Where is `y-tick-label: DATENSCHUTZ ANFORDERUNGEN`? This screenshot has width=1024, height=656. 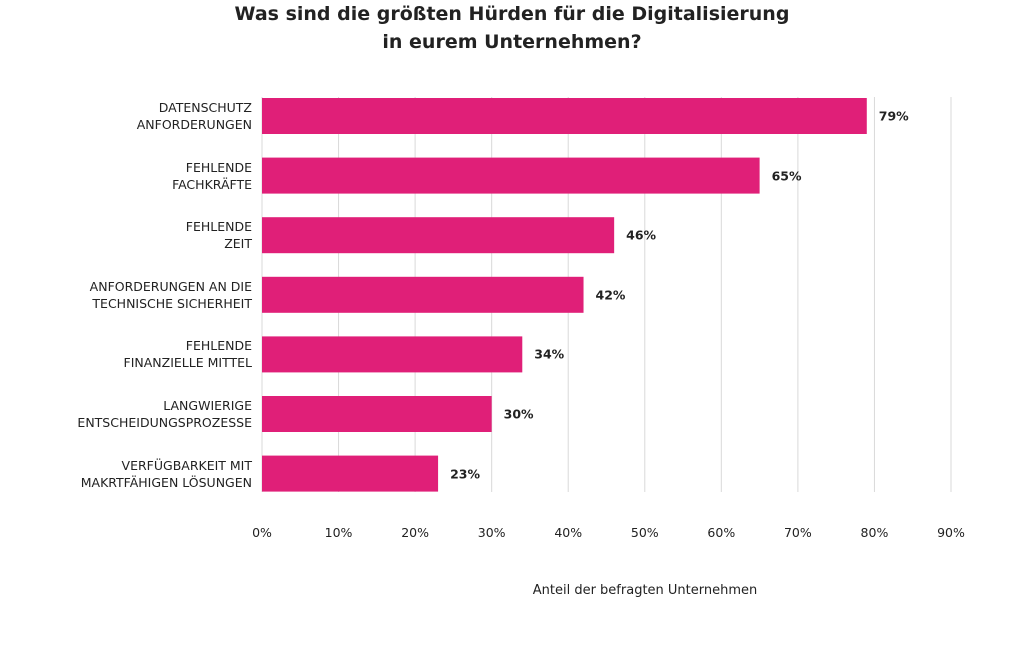
y-tick-label: DATENSCHUTZ ANFORDERUNGEN is located at coordinates (194, 116).